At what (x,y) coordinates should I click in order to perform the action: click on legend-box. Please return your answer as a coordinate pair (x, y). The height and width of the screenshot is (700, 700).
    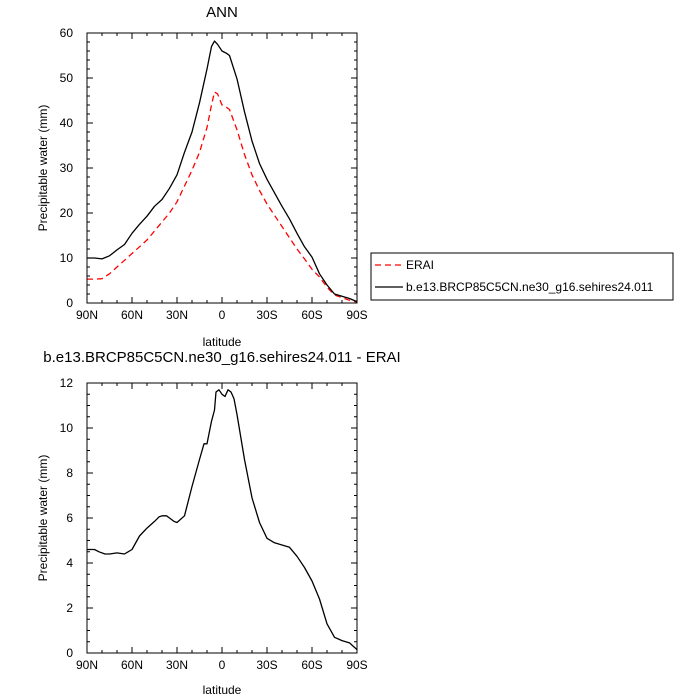
    Looking at the image, I should click on (522, 276).